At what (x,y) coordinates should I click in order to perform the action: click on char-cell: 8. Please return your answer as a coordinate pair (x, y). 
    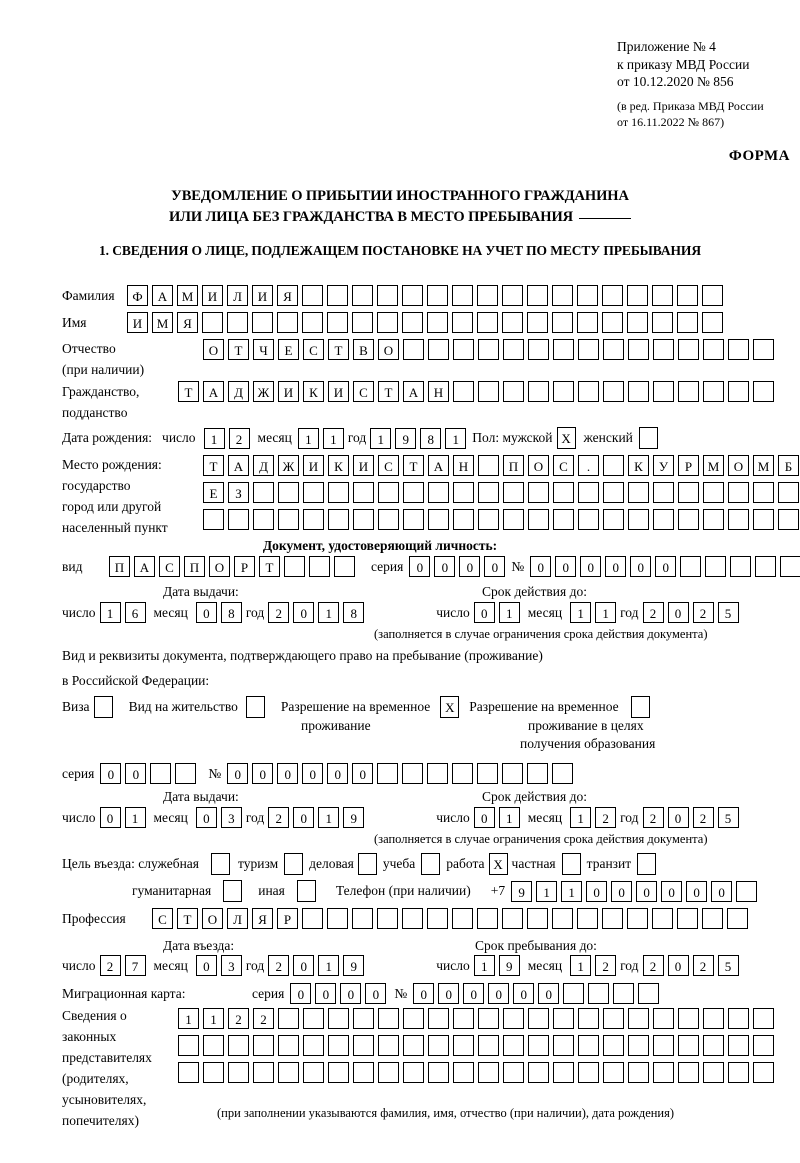
    Looking at the image, I should click on (354, 612).